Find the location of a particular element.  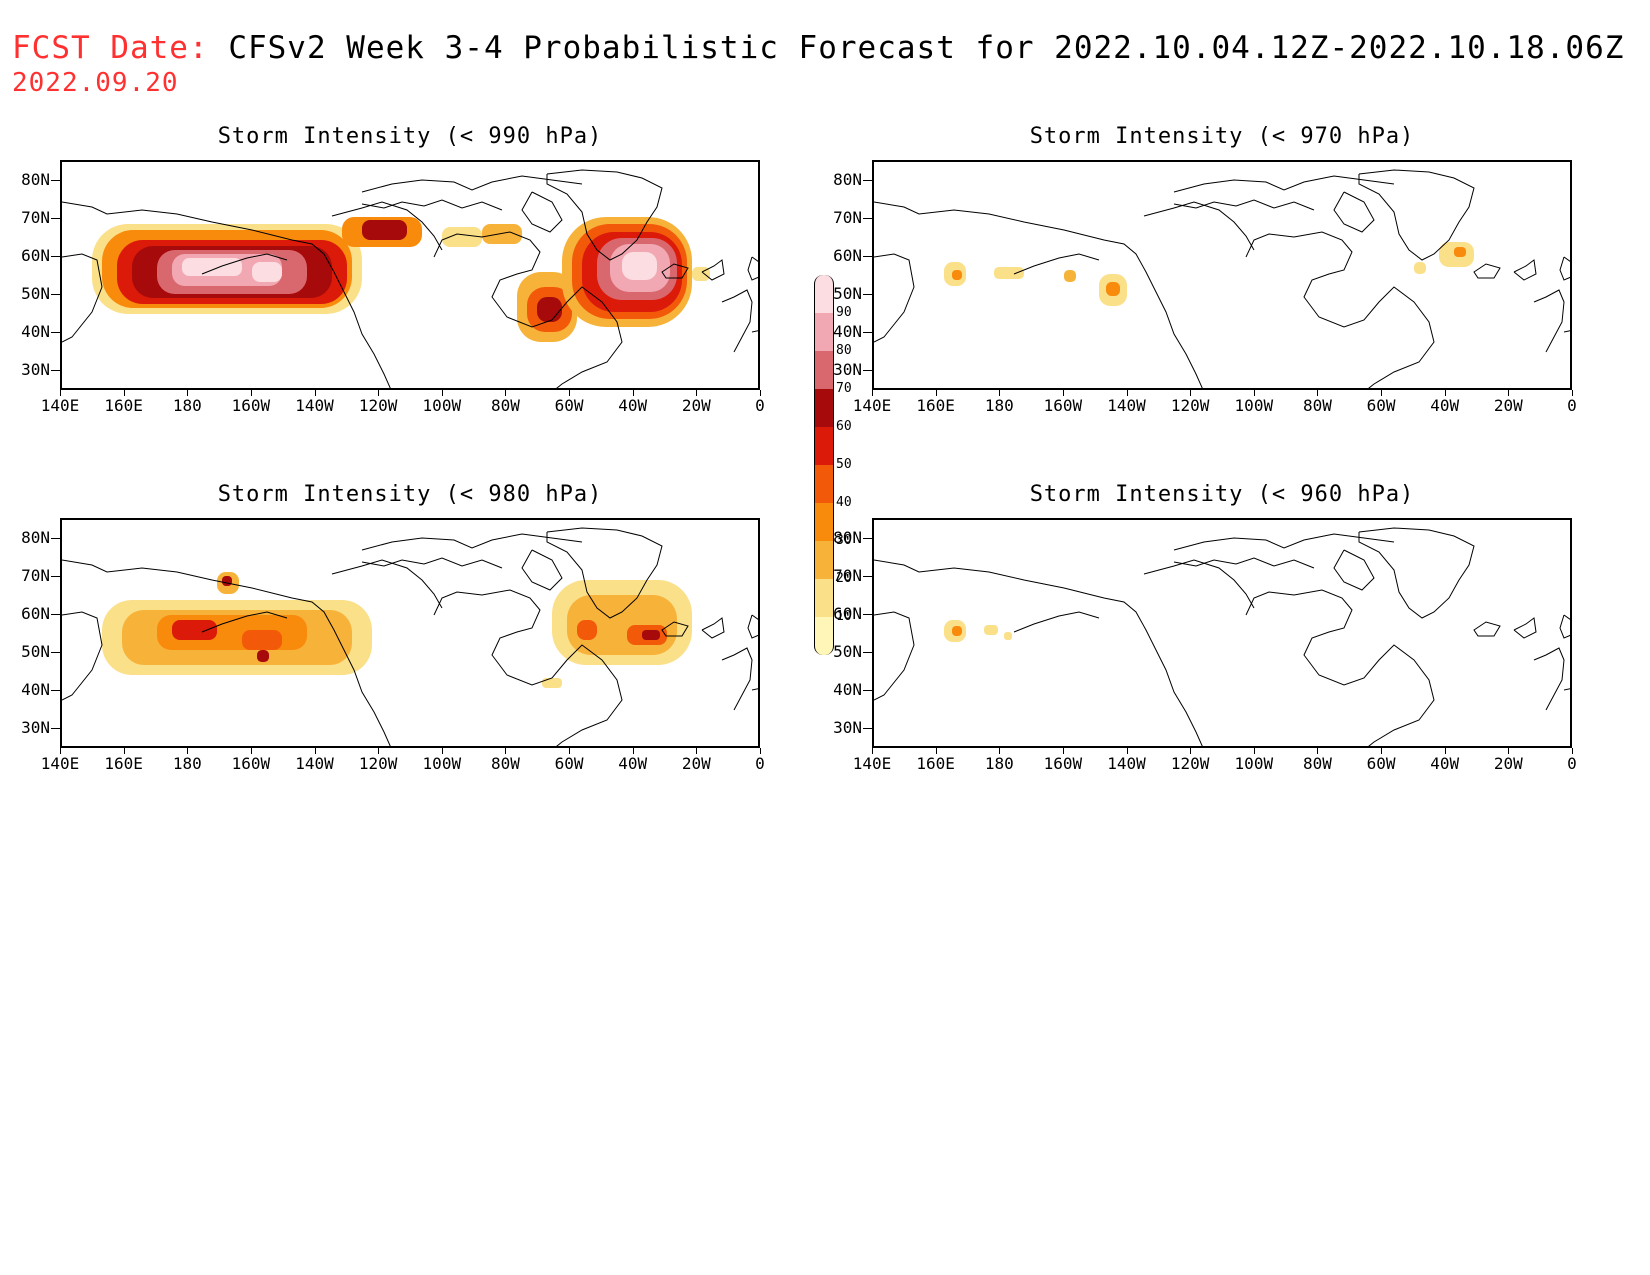

panel-title: Storm Intensity (< 990 hPa) is located at coordinates (410, 136).